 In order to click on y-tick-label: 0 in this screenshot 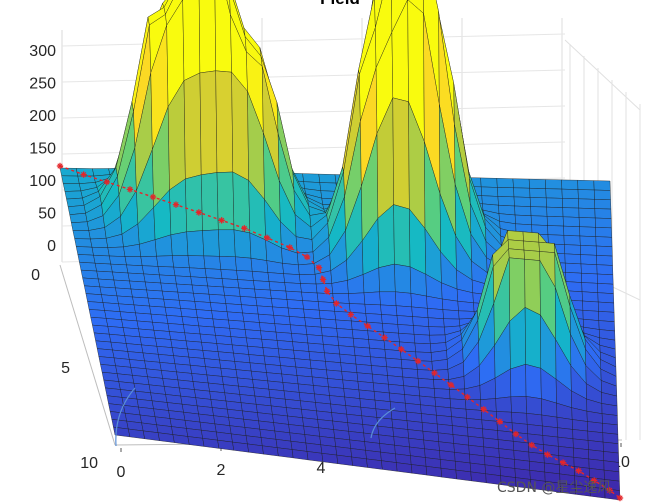, I will do `click(35, 275)`.